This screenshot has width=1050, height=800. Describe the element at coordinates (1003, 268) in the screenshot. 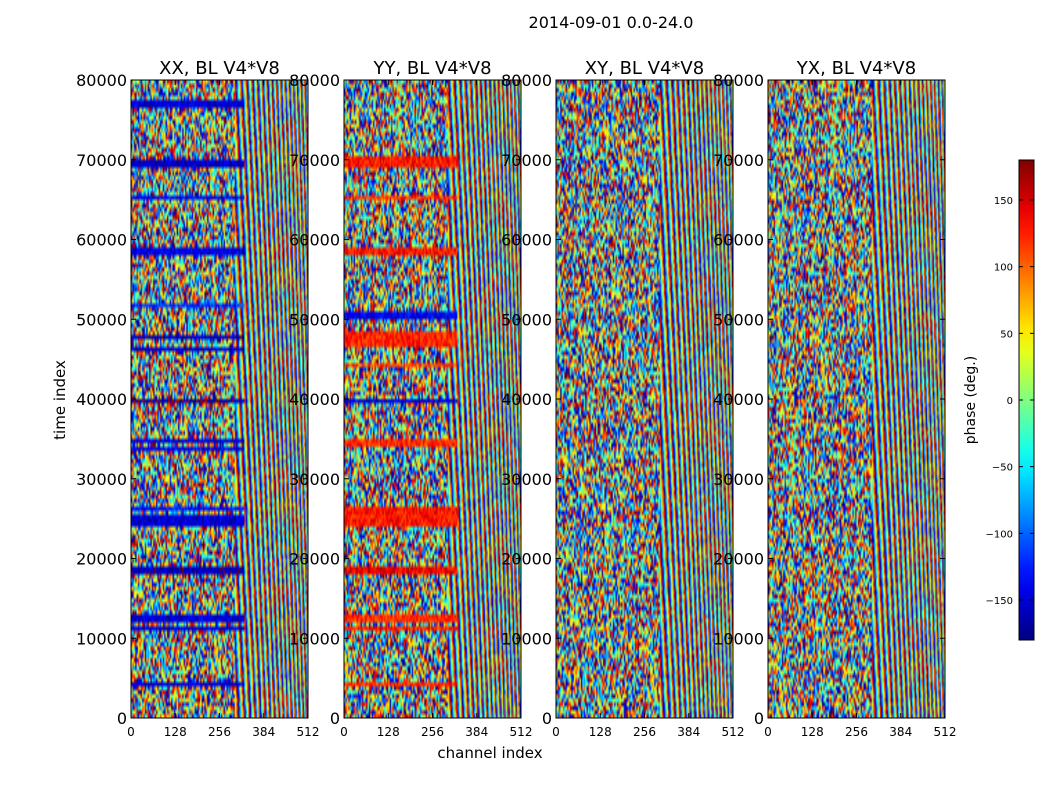

I see `colorbar-tick-label: 100` at that location.